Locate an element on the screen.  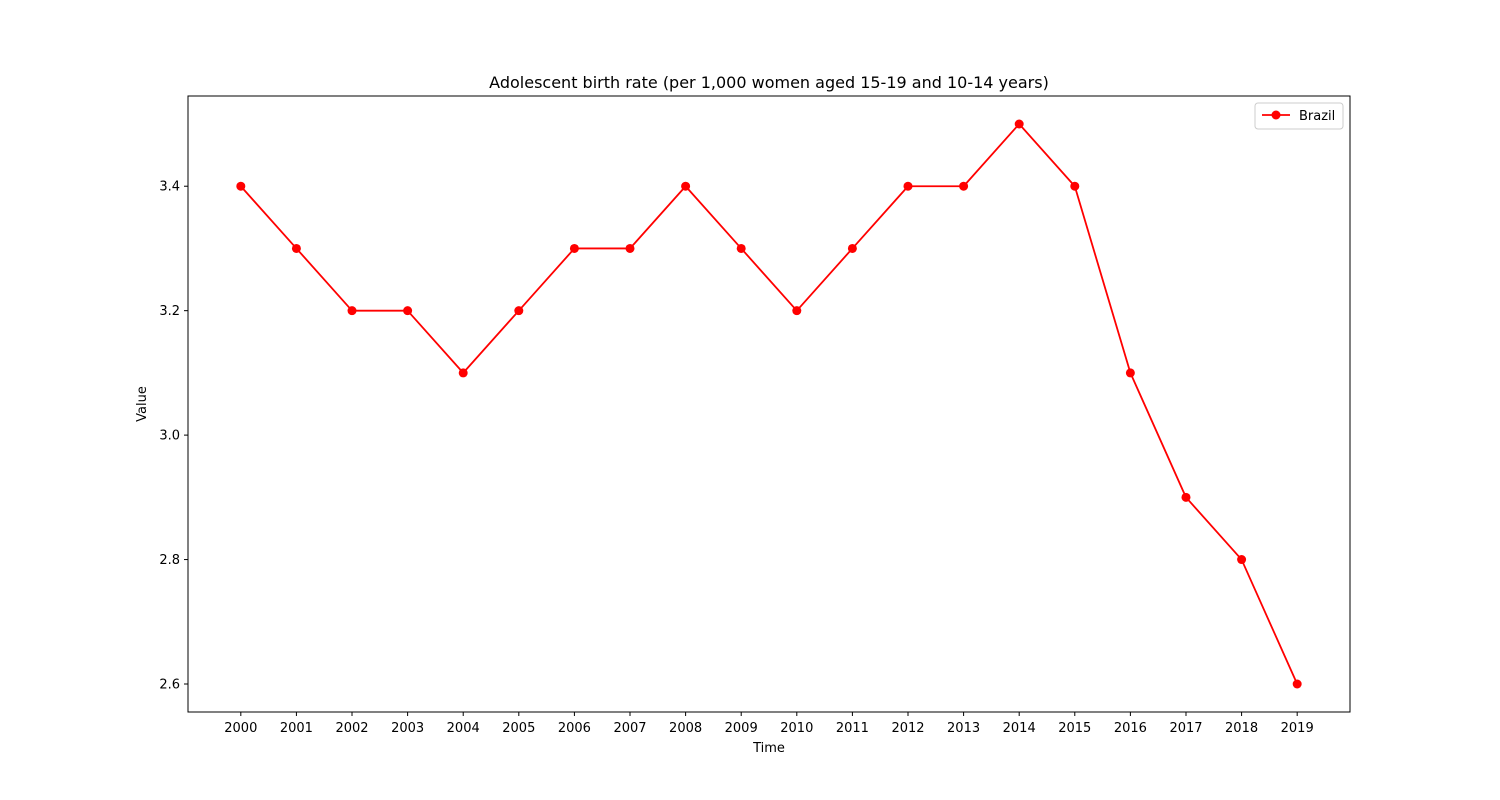
x-tick-label: 2004 is located at coordinates (463, 728).